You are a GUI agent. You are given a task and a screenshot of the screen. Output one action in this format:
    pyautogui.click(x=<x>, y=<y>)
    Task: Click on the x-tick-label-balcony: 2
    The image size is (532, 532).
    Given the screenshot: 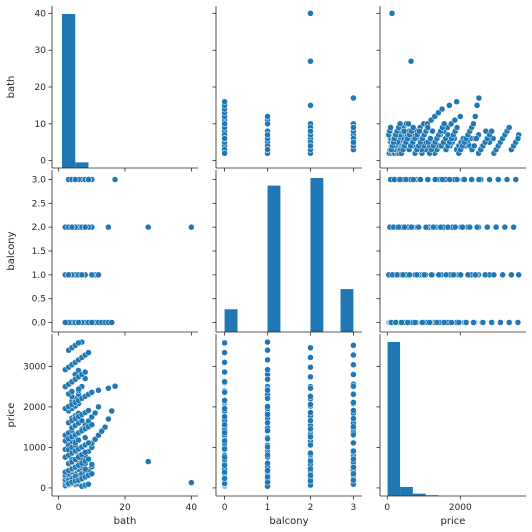 What is the action you would take?
    pyautogui.click(x=311, y=508)
    